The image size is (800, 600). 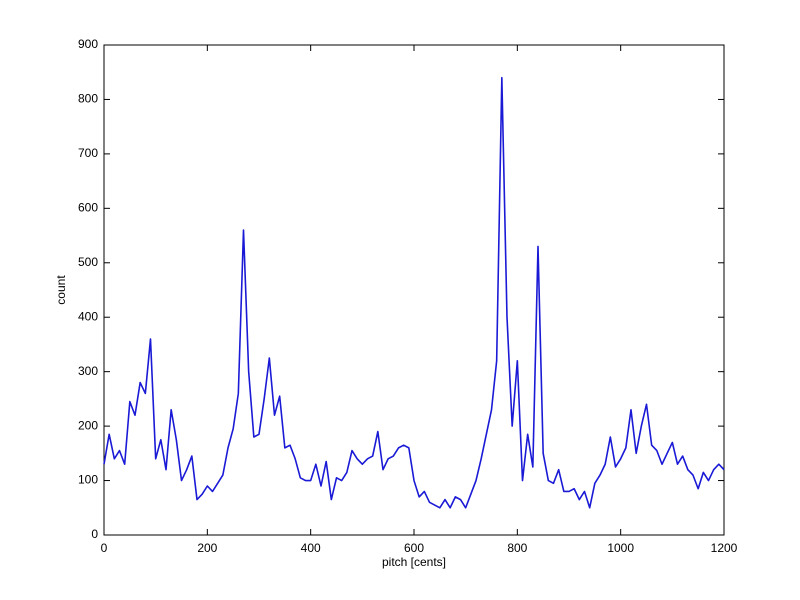 I want to click on y-tick-label: 900, so click(x=88, y=44).